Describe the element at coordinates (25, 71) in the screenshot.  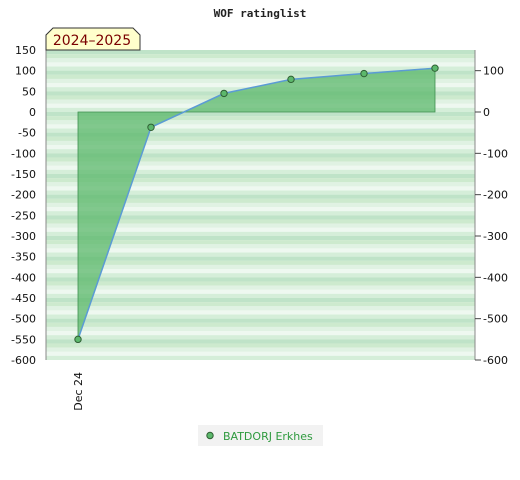
I see `left-y-tick-label: 100` at that location.